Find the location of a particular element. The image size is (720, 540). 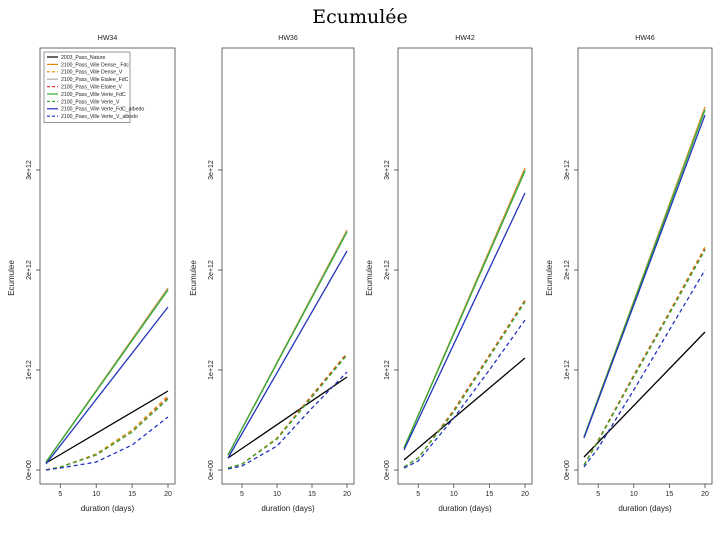

panel-title: HW36 is located at coordinates (288, 38).